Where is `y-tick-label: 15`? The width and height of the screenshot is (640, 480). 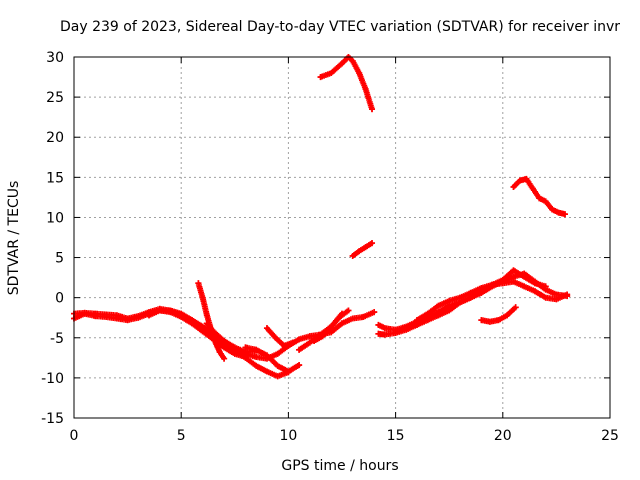
y-tick-label: 15 is located at coordinates (55, 178).